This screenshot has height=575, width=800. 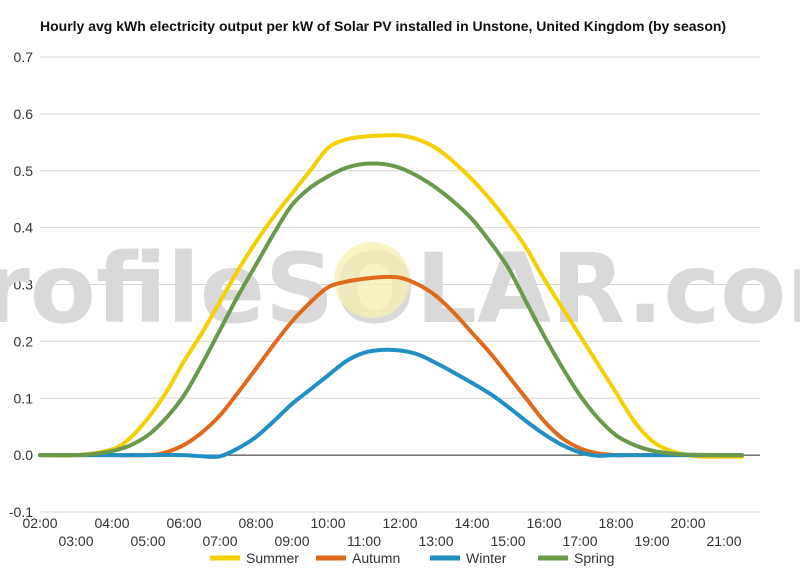 I want to click on legend-label-autumn: Autumn, so click(x=376, y=558).